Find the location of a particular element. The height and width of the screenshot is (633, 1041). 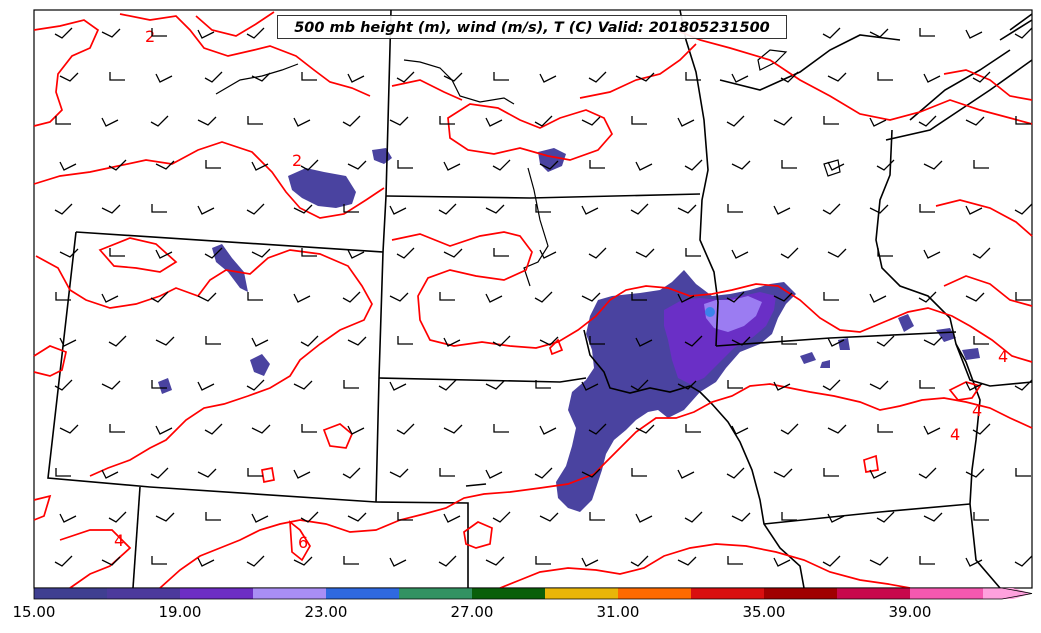

river-dakota is located at coordinates (536, 227).